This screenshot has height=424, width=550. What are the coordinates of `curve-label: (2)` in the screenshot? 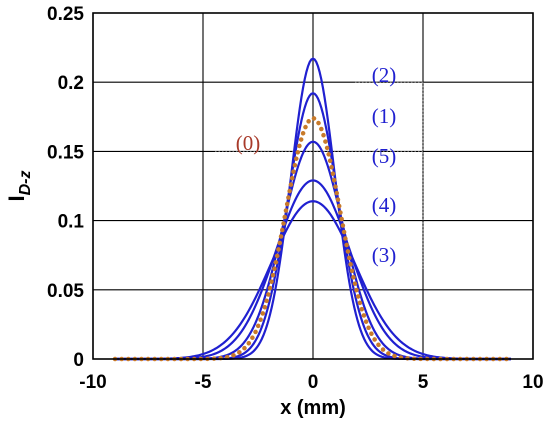 It's located at (384, 75).